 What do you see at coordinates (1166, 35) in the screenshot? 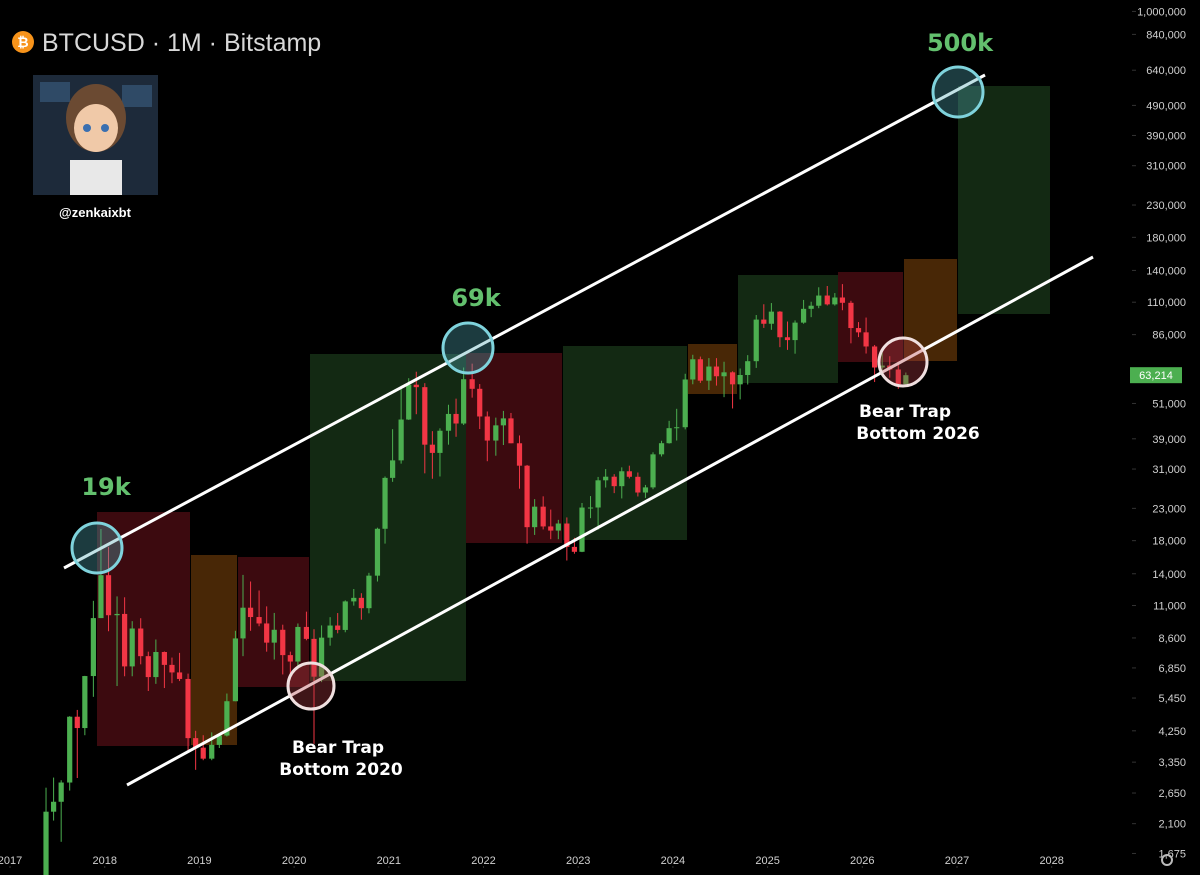
I see `y-tick-label: 840,000` at bounding box center [1166, 35].